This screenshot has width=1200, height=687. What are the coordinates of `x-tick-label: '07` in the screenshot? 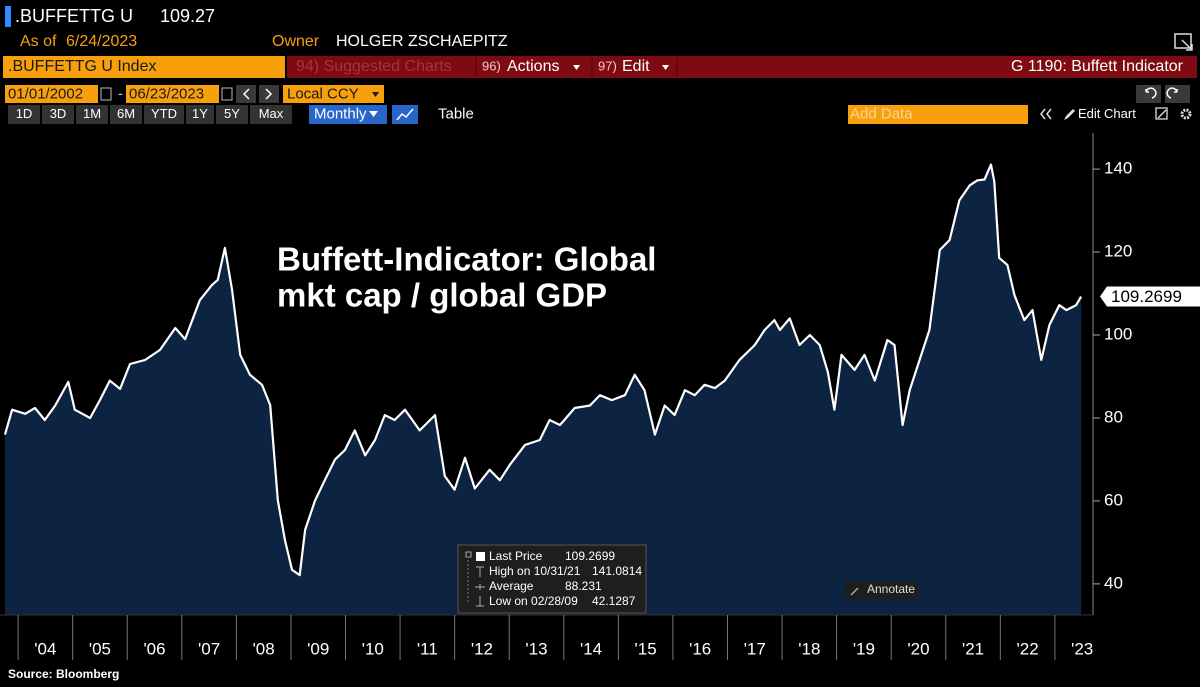 It's located at (209, 648).